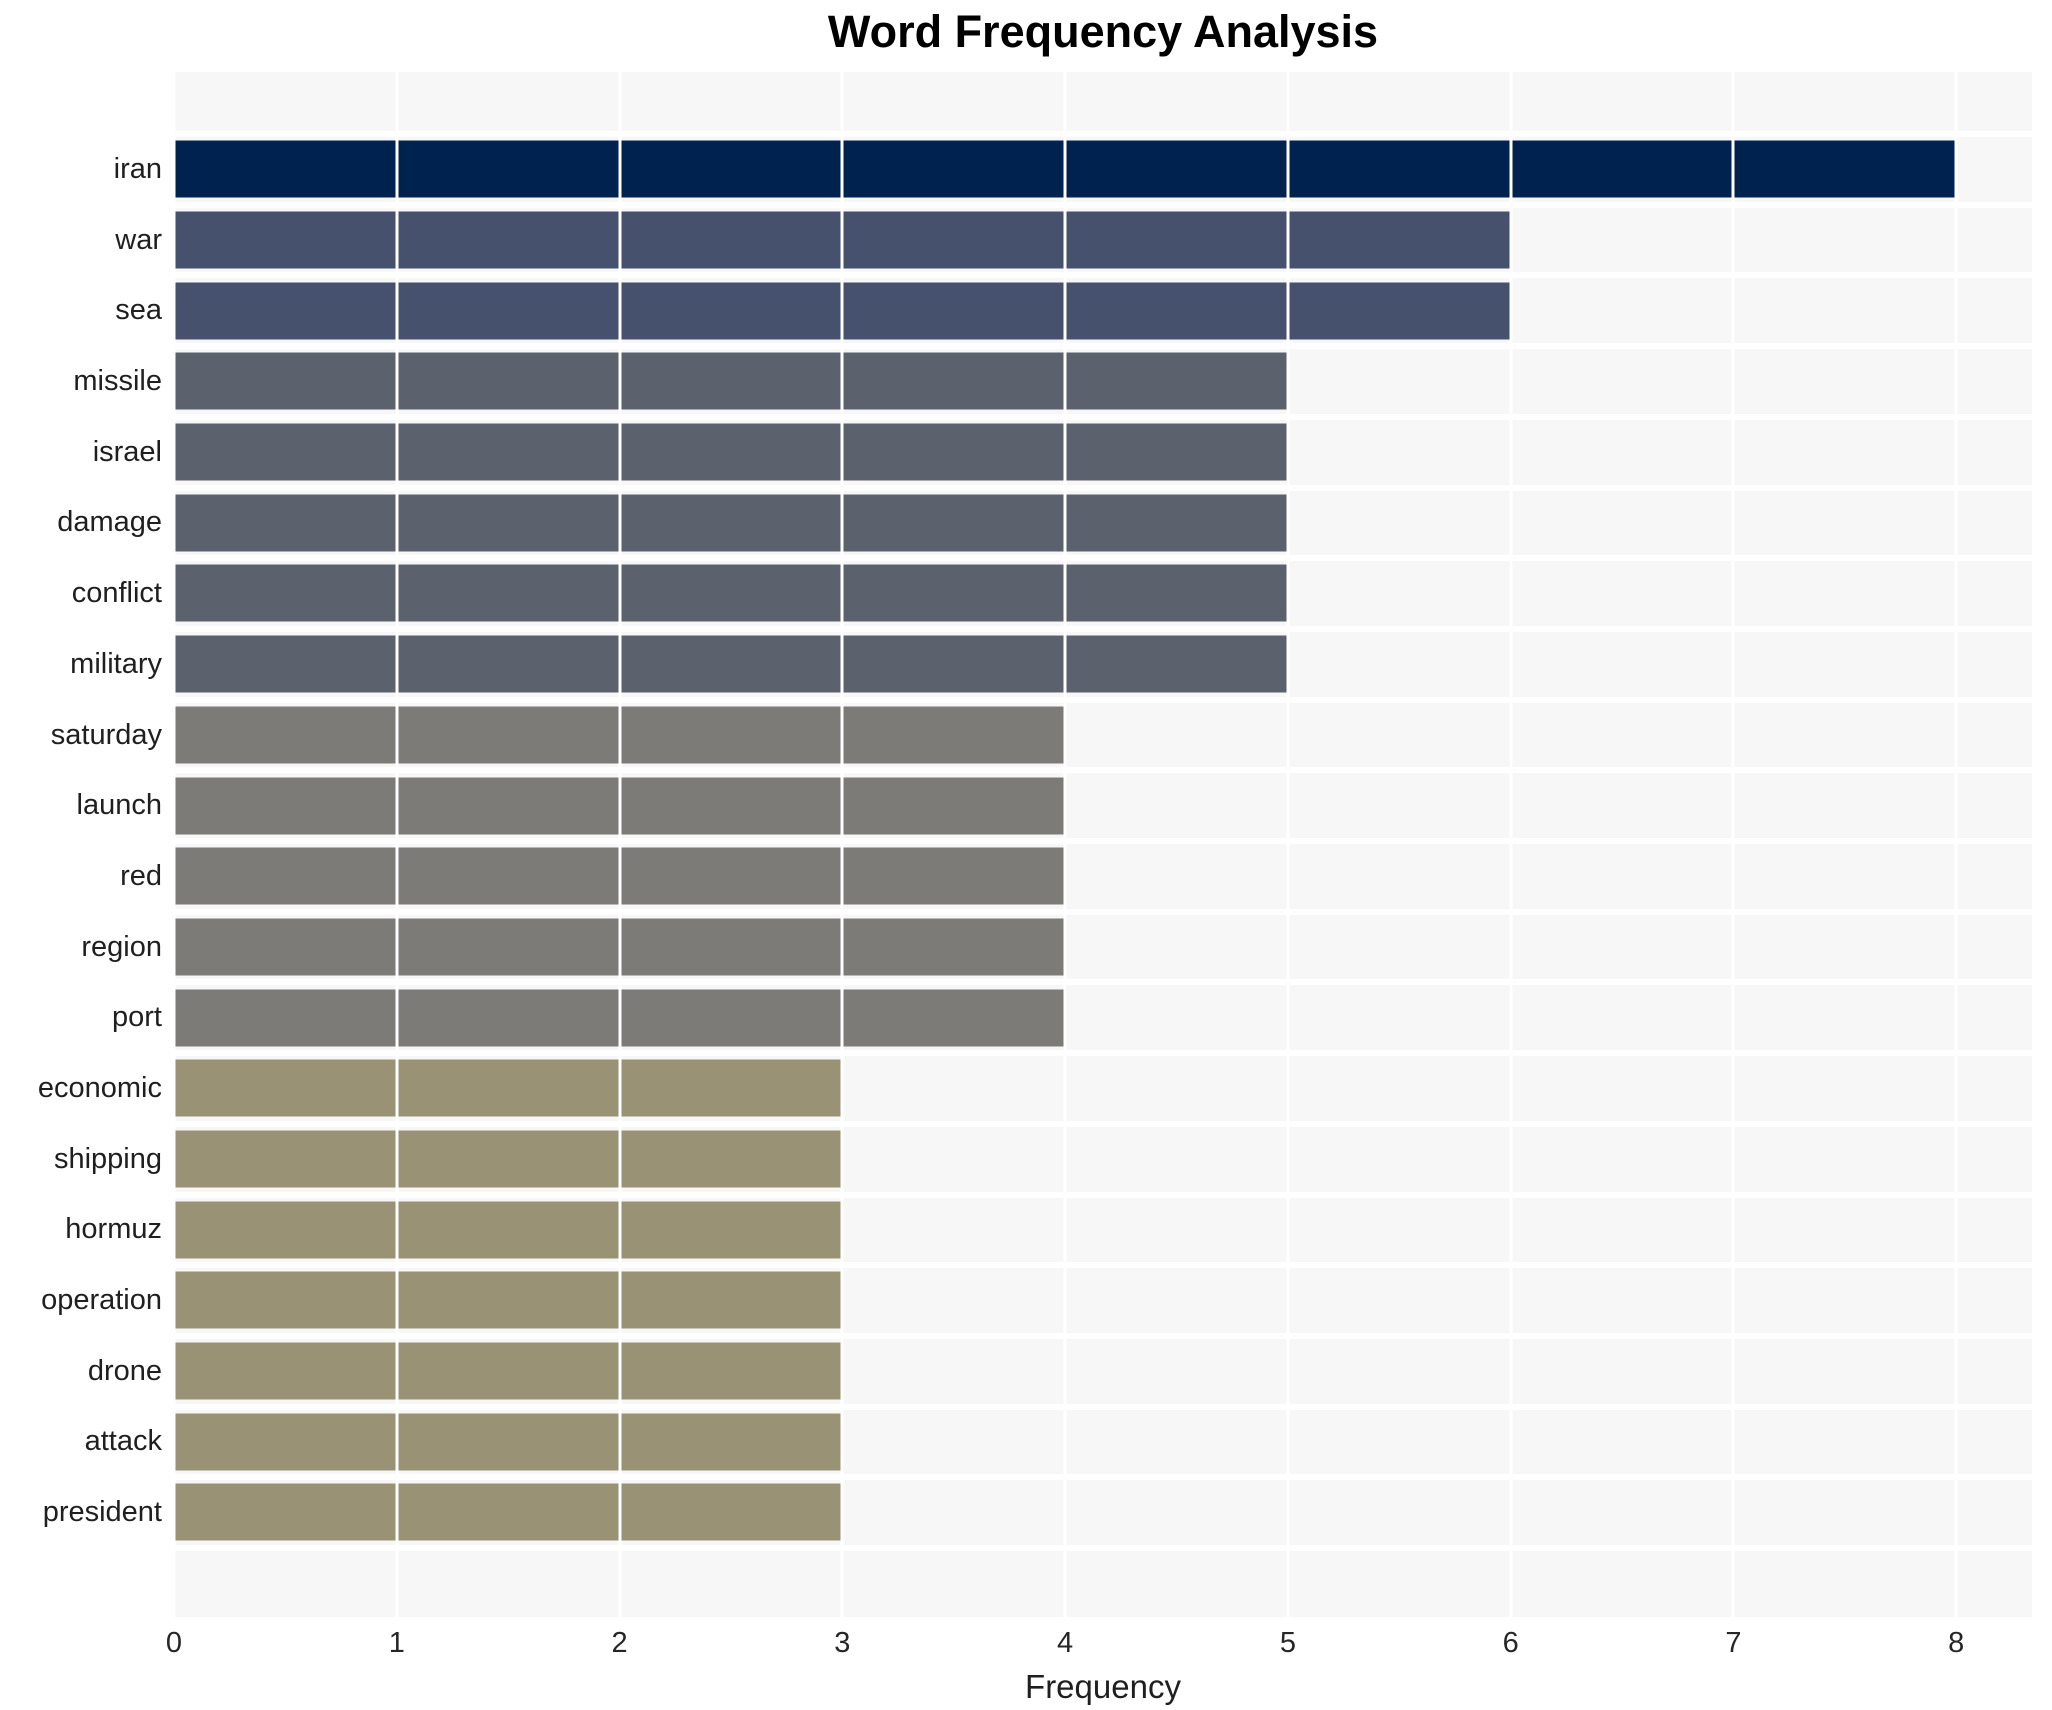 This screenshot has width=2052, height=1710. What do you see at coordinates (508, 1442) in the screenshot?
I see `bar-attack` at bounding box center [508, 1442].